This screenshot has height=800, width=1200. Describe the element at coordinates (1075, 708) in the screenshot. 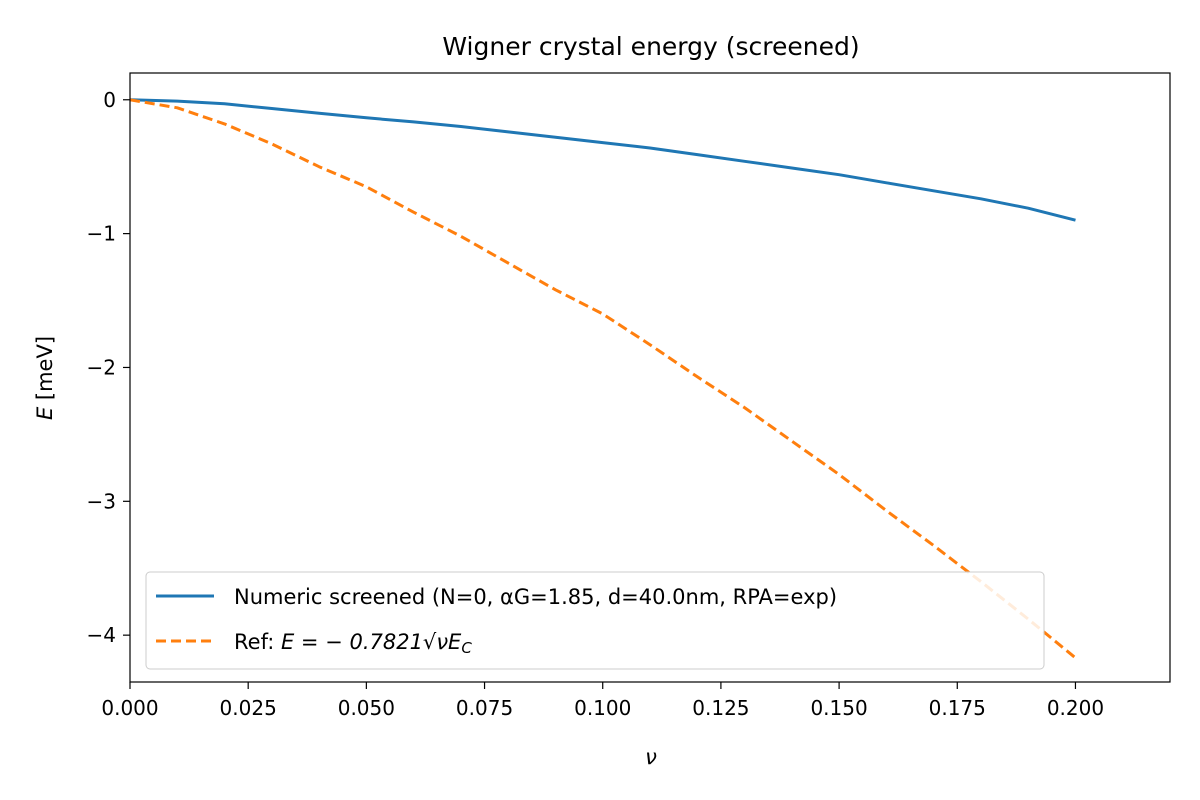

I see `x-tick-label: 0.200` at that location.